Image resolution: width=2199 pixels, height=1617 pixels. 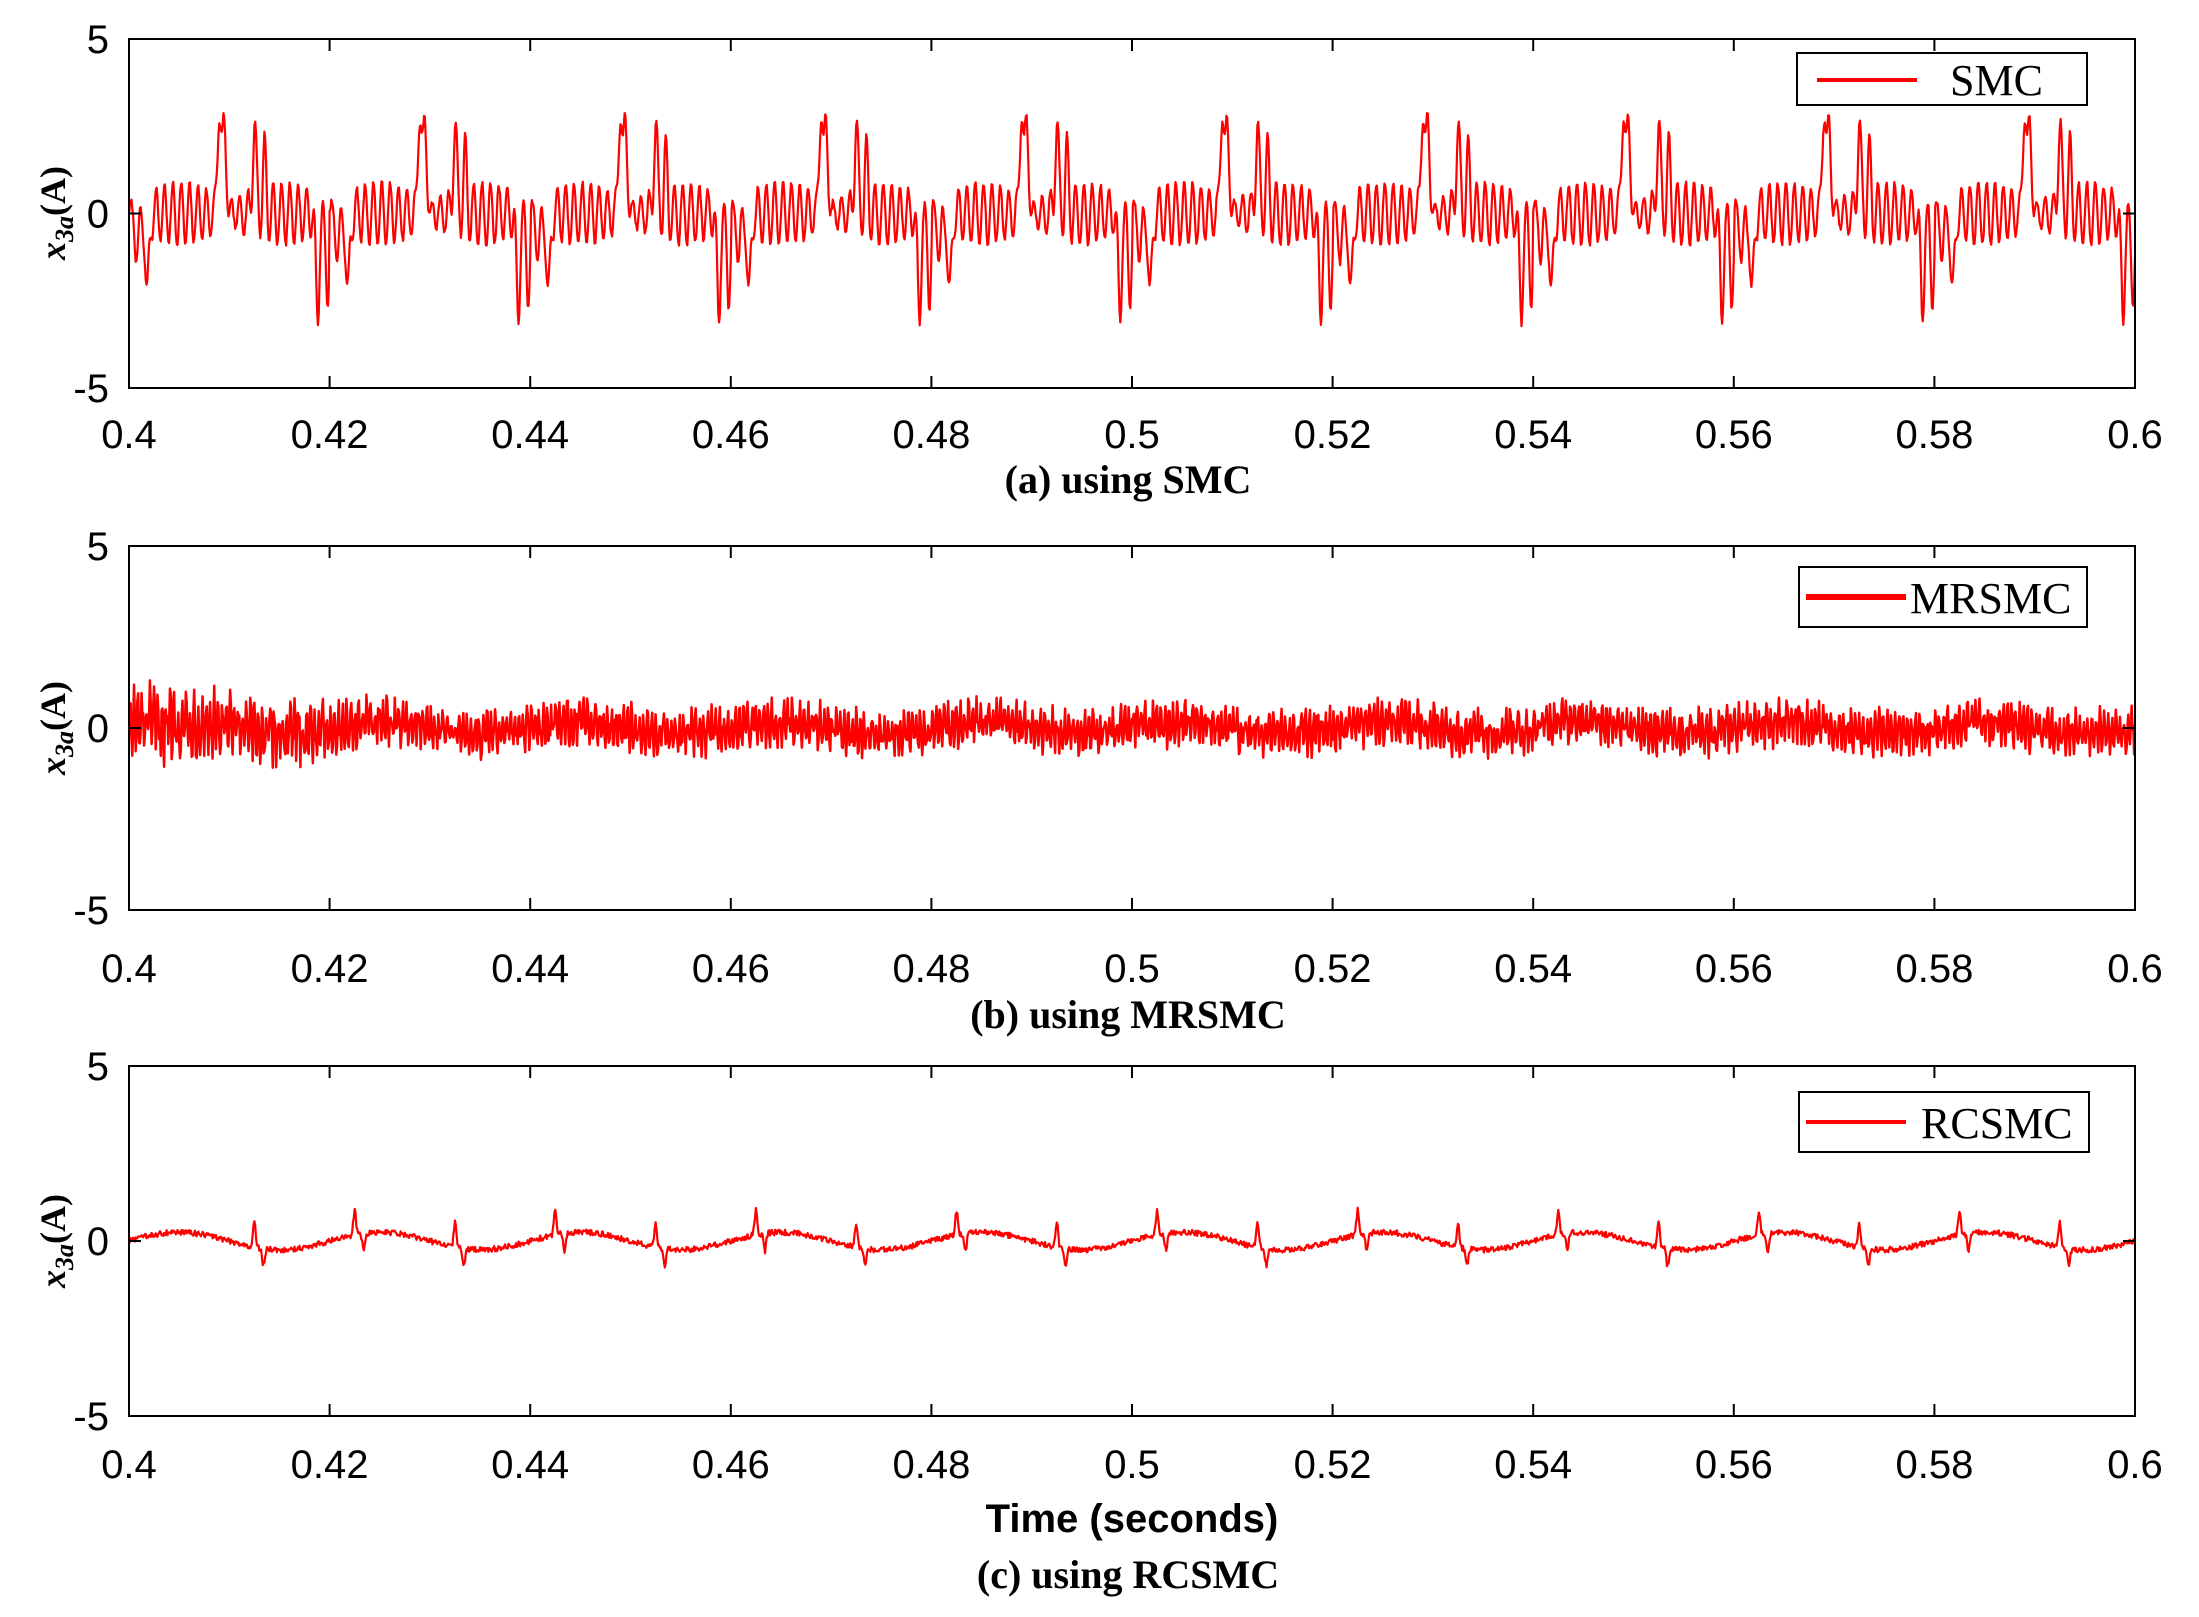 I want to click on y-axis-label-a-main: x, so click(x=53, y=251).